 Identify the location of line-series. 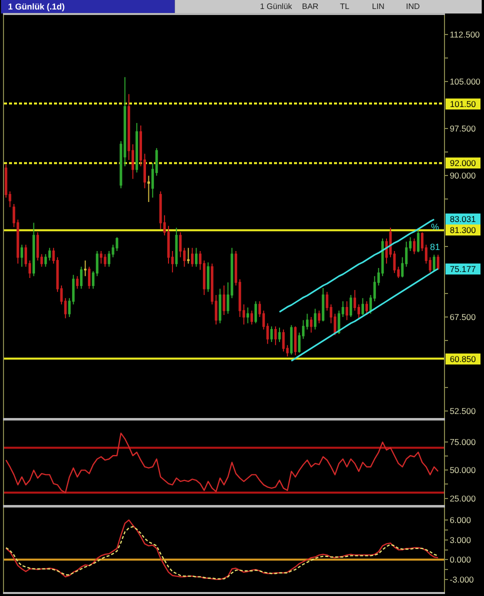
(222, 463).